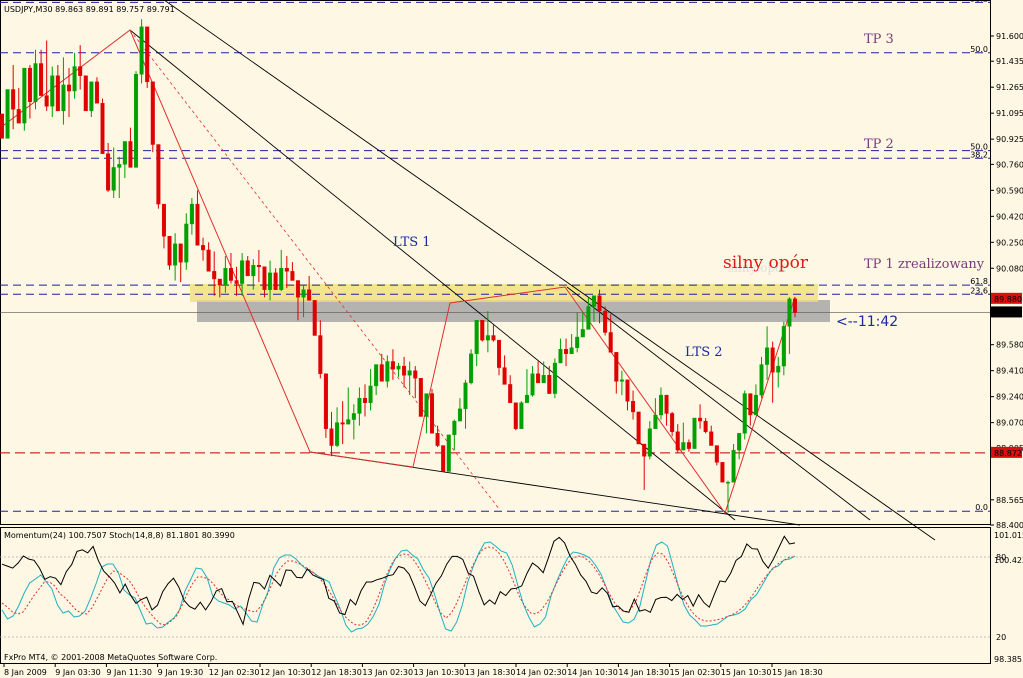 The height and width of the screenshot is (678, 1023). Describe the element at coordinates (695, 672) in the screenshot. I see `x-tick-label: 15 Jan 02:30` at that location.